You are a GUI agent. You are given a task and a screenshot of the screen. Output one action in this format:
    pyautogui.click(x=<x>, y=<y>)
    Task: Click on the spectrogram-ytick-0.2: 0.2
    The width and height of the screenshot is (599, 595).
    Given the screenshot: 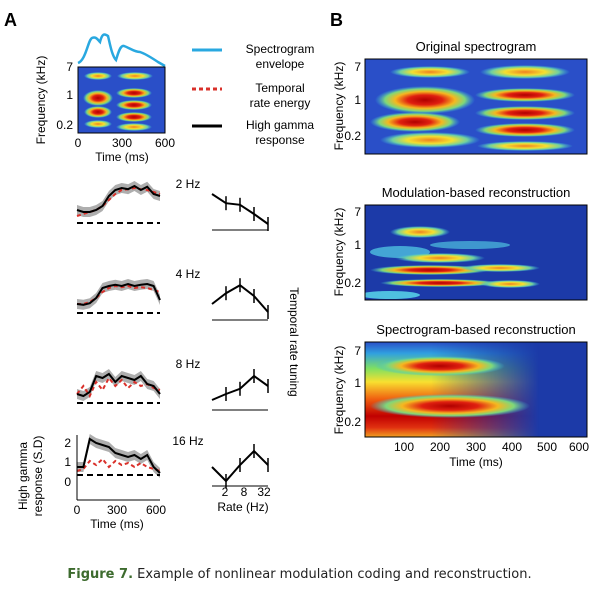 What is the action you would take?
    pyautogui.click(x=352, y=422)
    